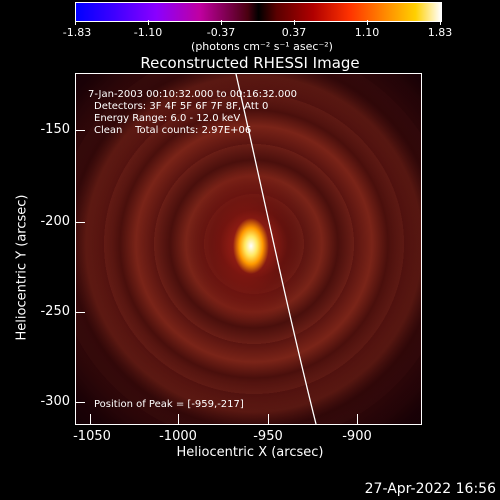 This screenshot has height=500, width=500. What do you see at coordinates (55, 311) in the screenshot?
I see `y-tick-label: -250` at bounding box center [55, 311].